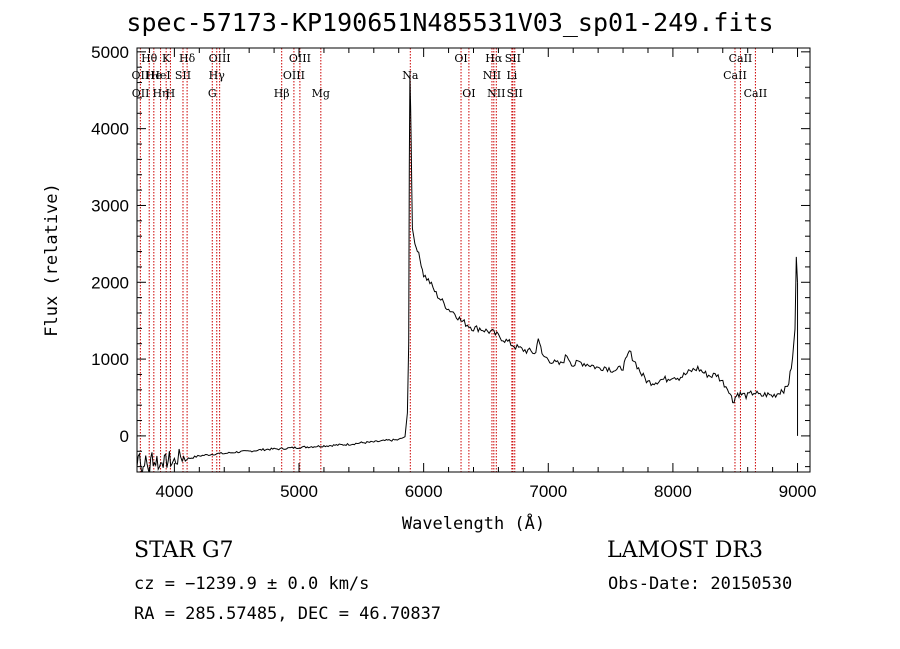 The width and height of the screenshot is (900, 649). Describe the element at coordinates (154, 75) in the screenshot. I see `line-label: He` at that location.